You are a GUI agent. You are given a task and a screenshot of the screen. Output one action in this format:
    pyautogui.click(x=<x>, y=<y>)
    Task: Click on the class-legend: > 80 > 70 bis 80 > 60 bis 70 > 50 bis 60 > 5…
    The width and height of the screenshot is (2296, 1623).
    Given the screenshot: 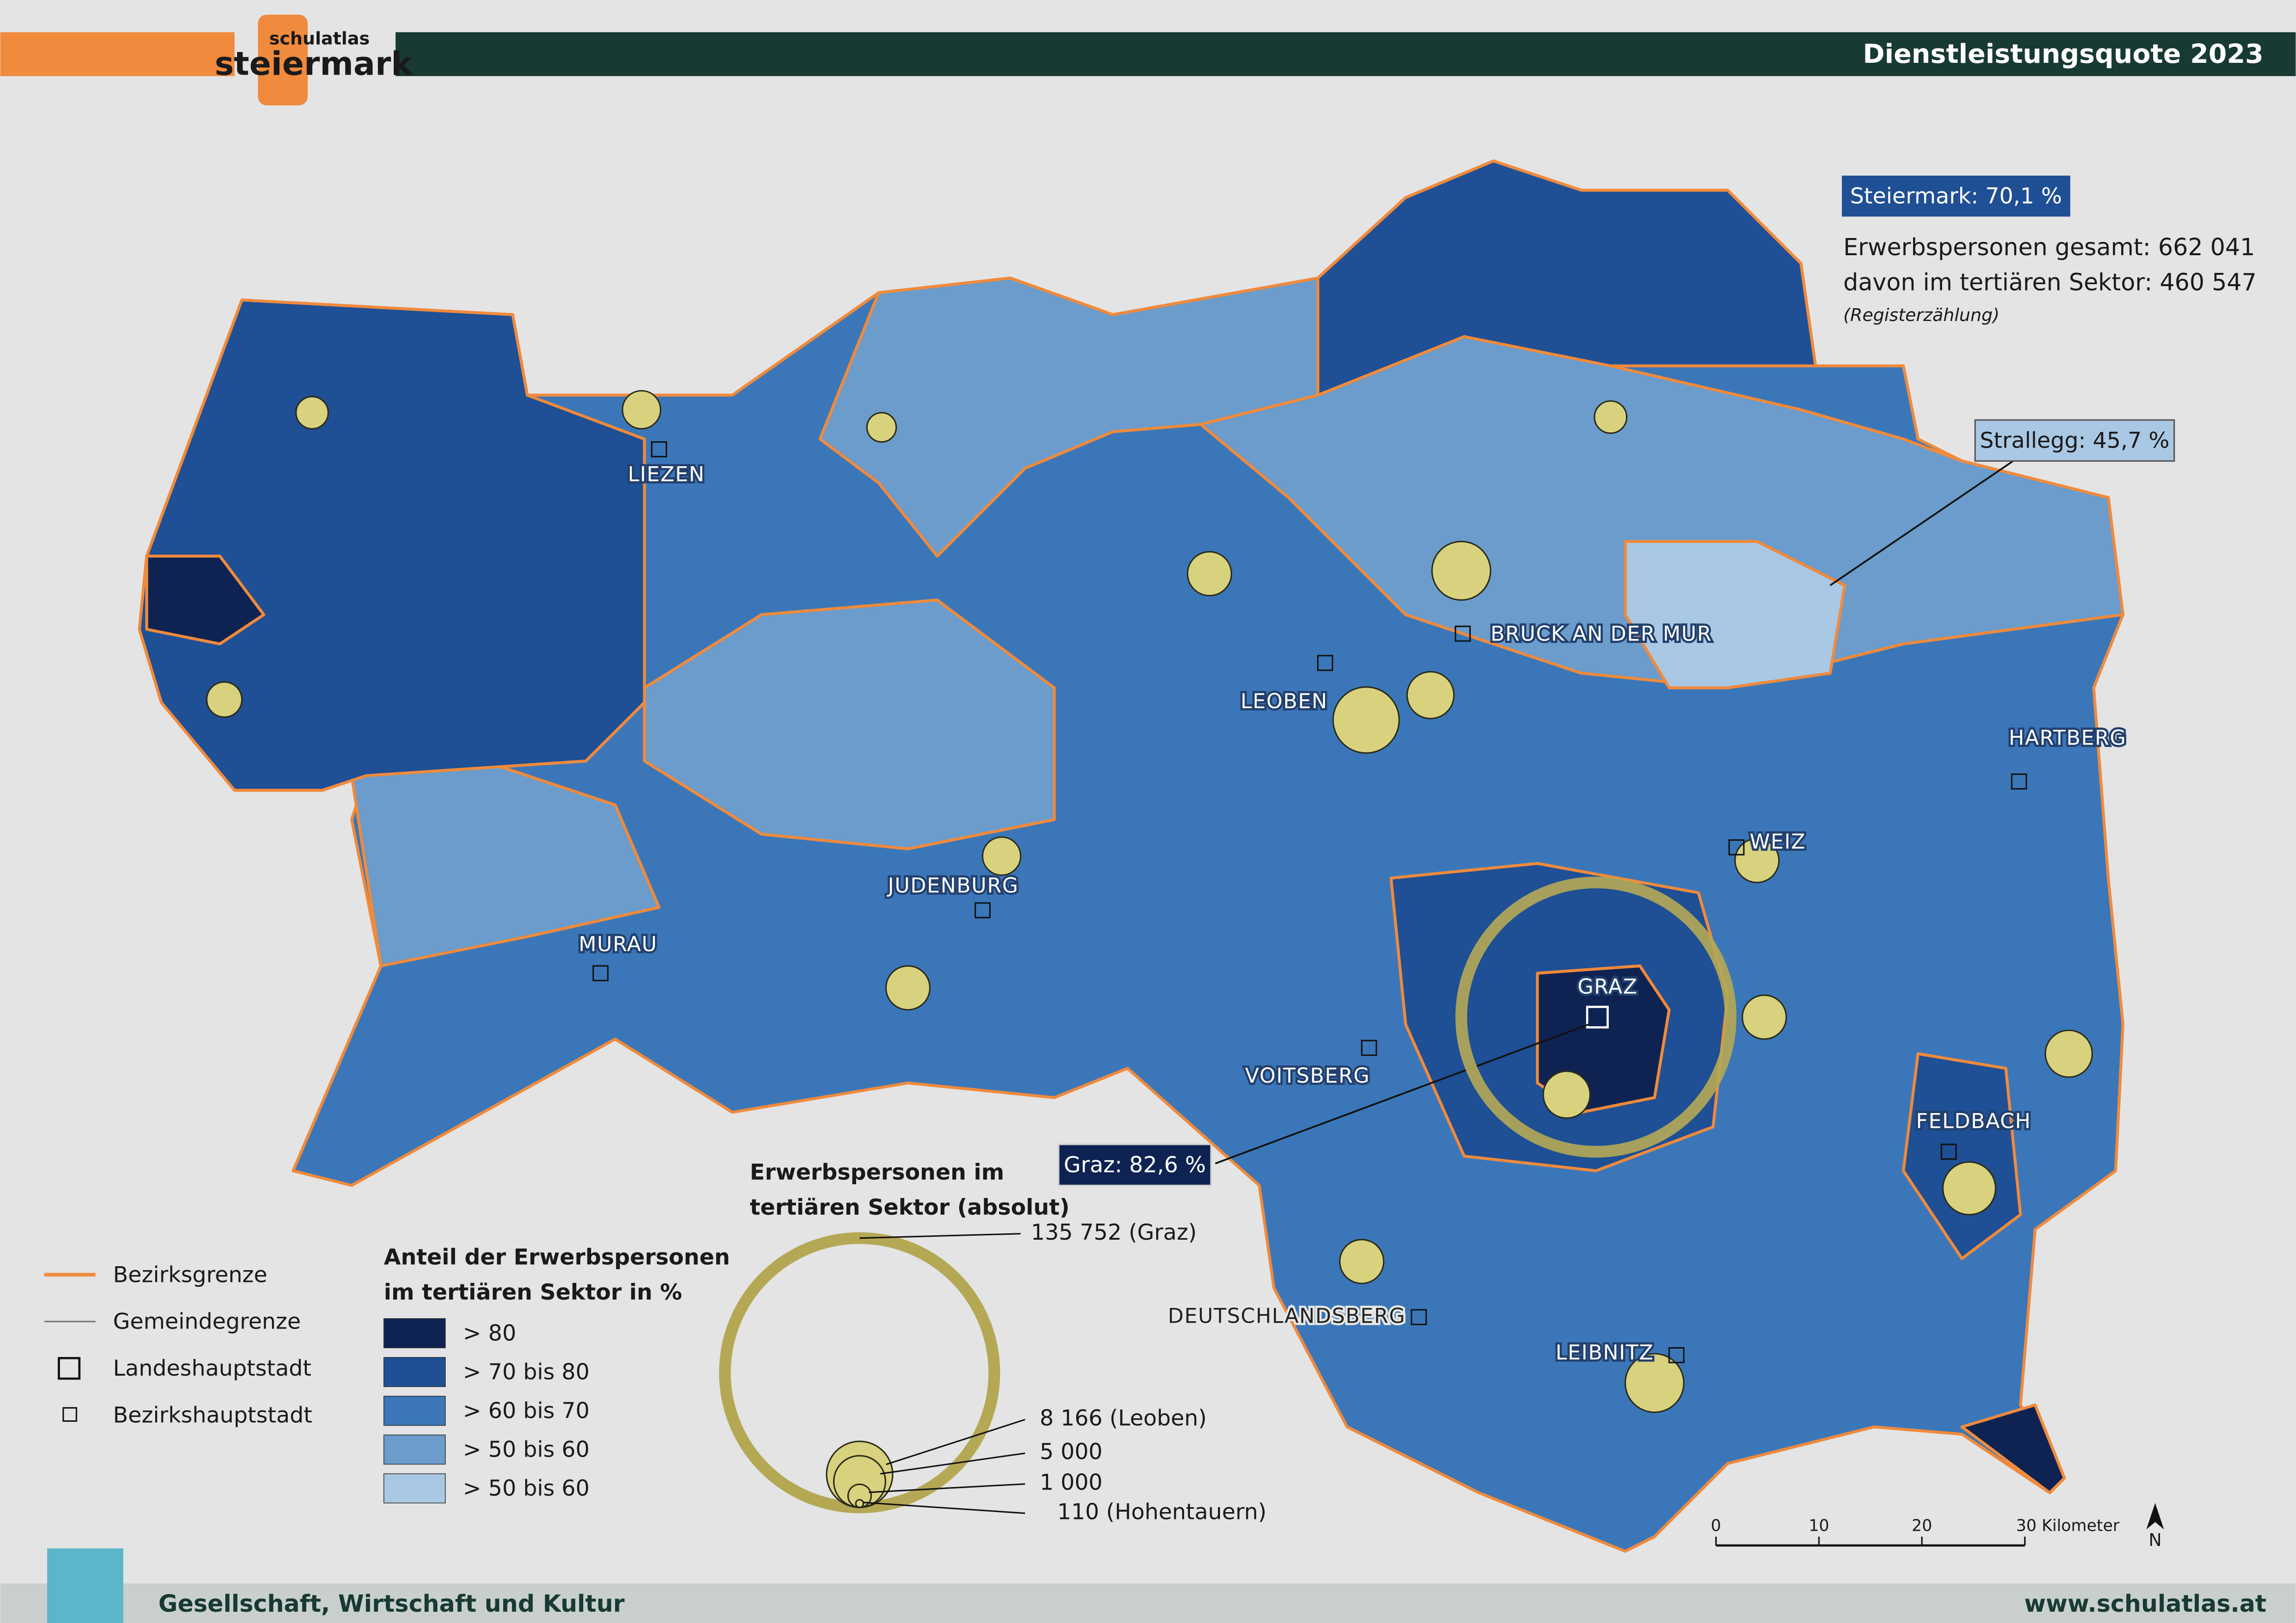 What is the action you would take?
    pyautogui.click(x=486, y=1411)
    